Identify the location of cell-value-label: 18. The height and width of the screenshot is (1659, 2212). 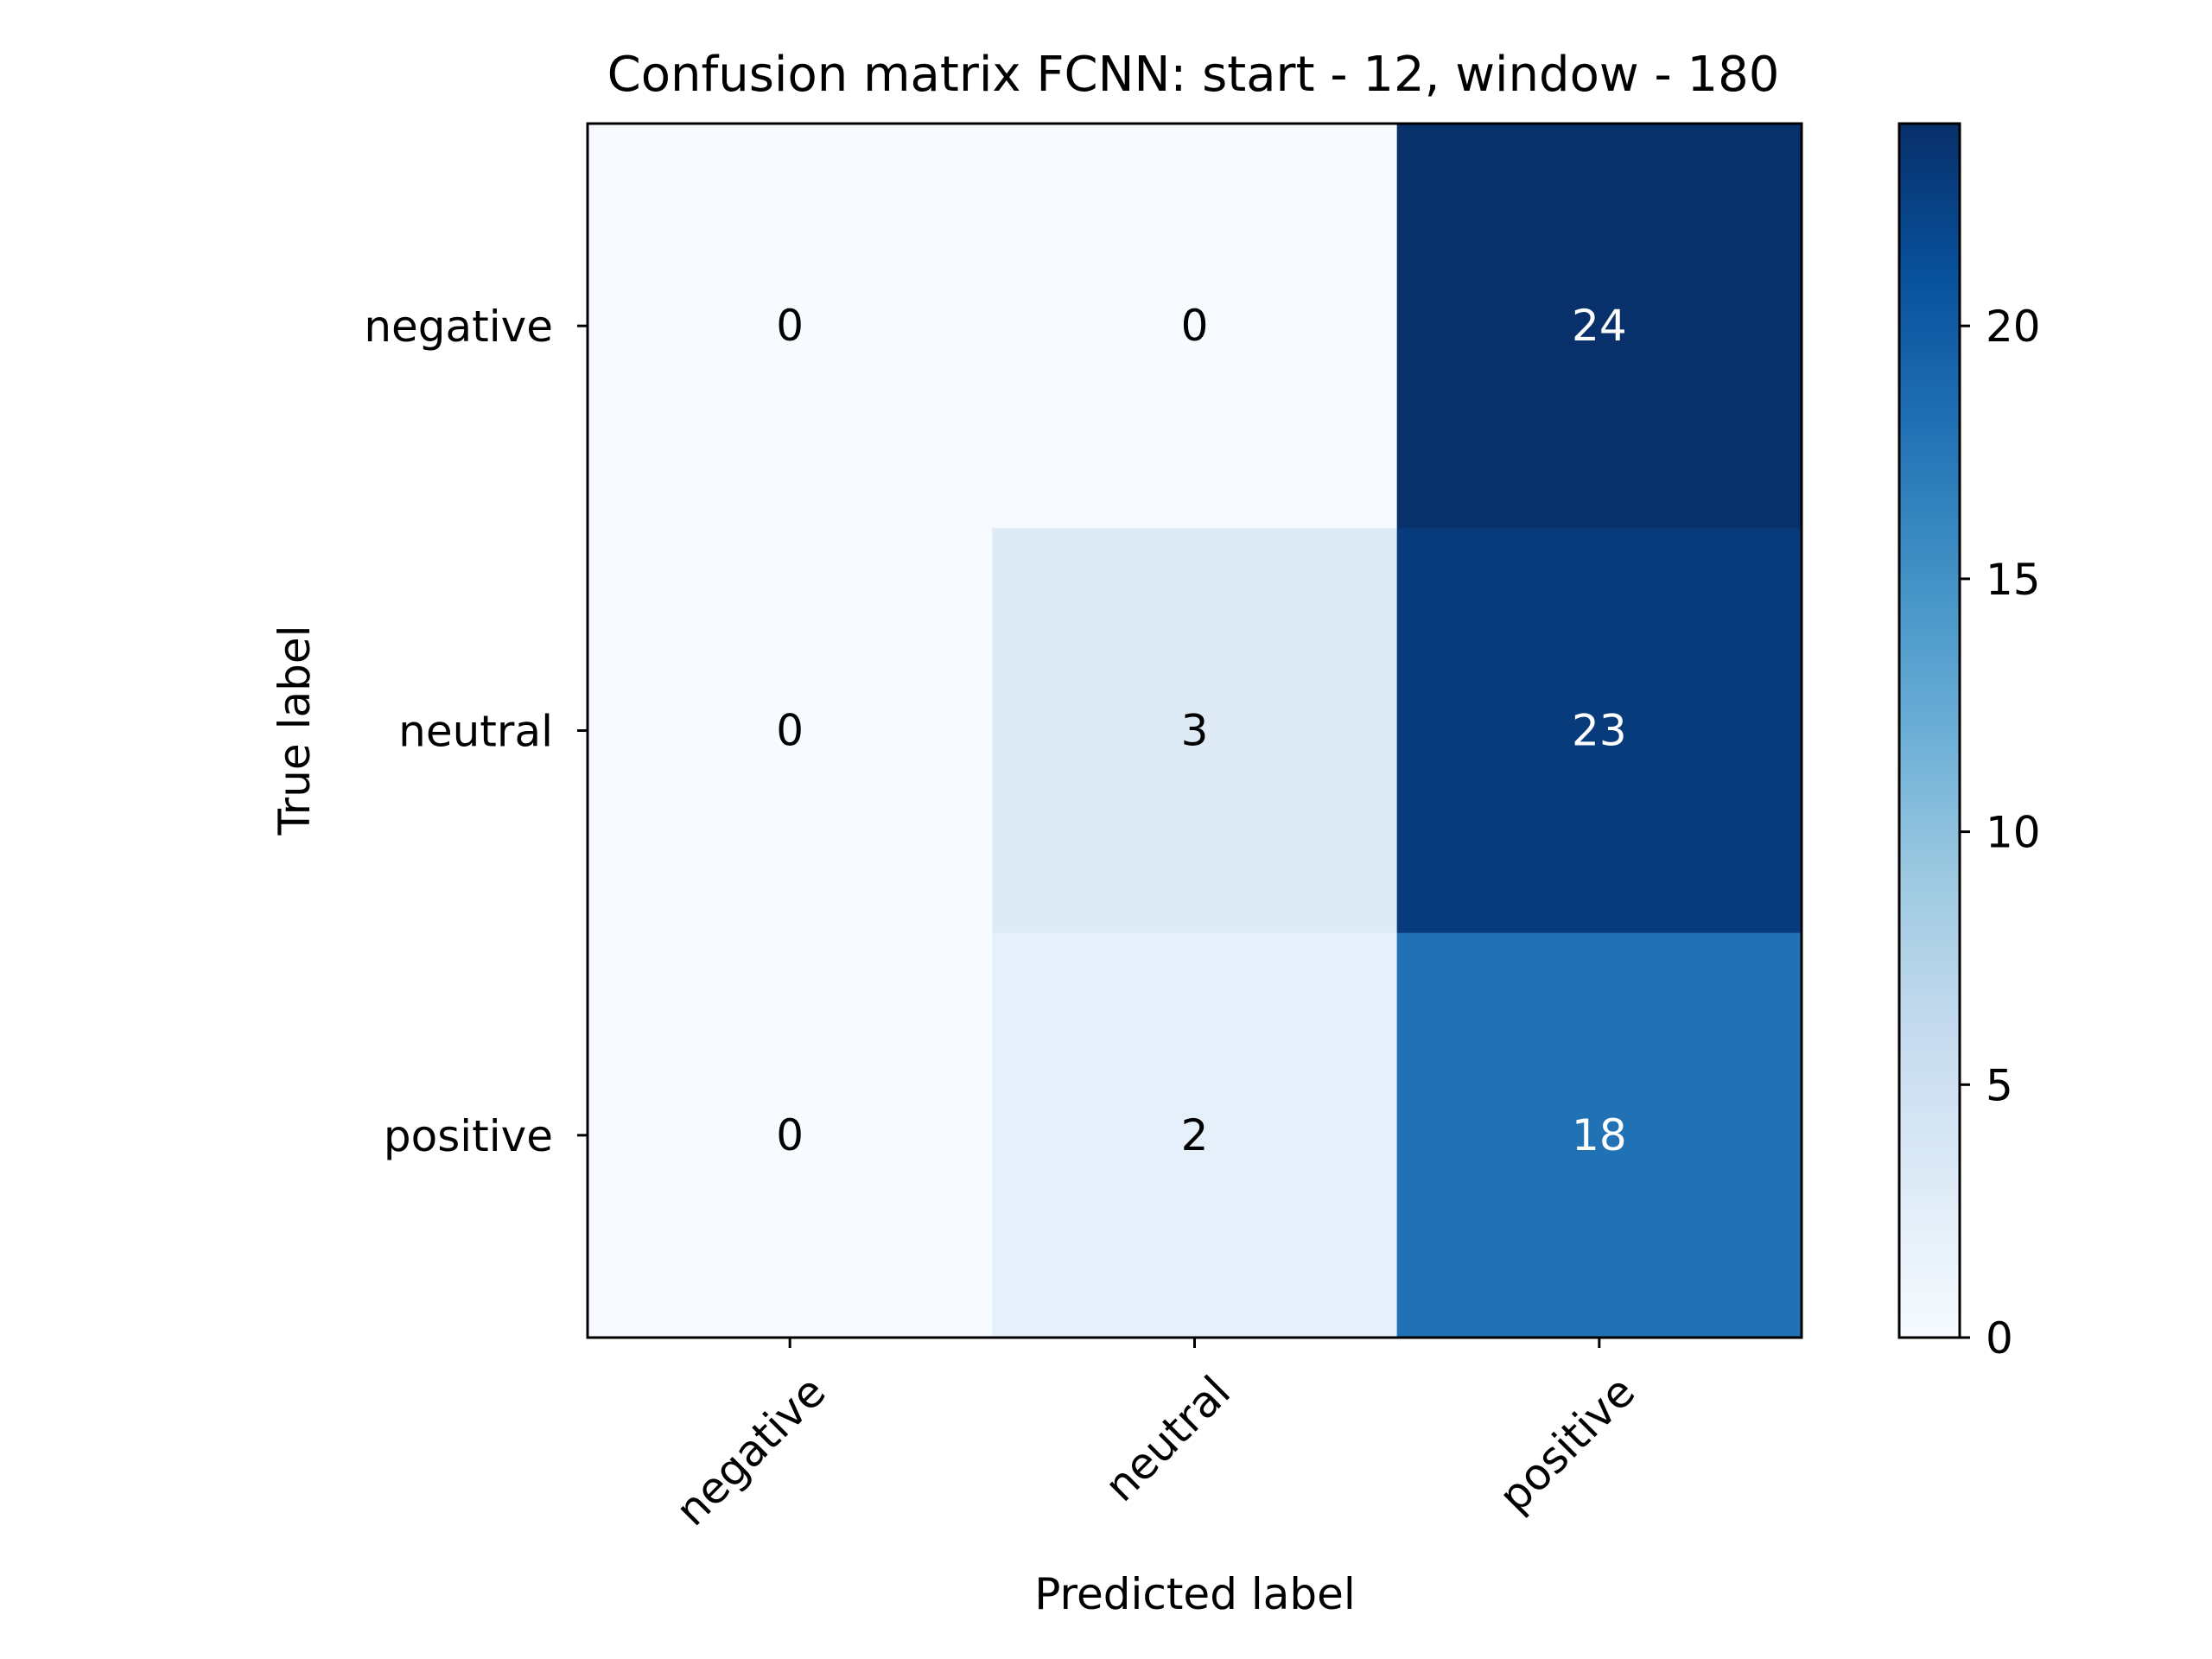
(1599, 1135).